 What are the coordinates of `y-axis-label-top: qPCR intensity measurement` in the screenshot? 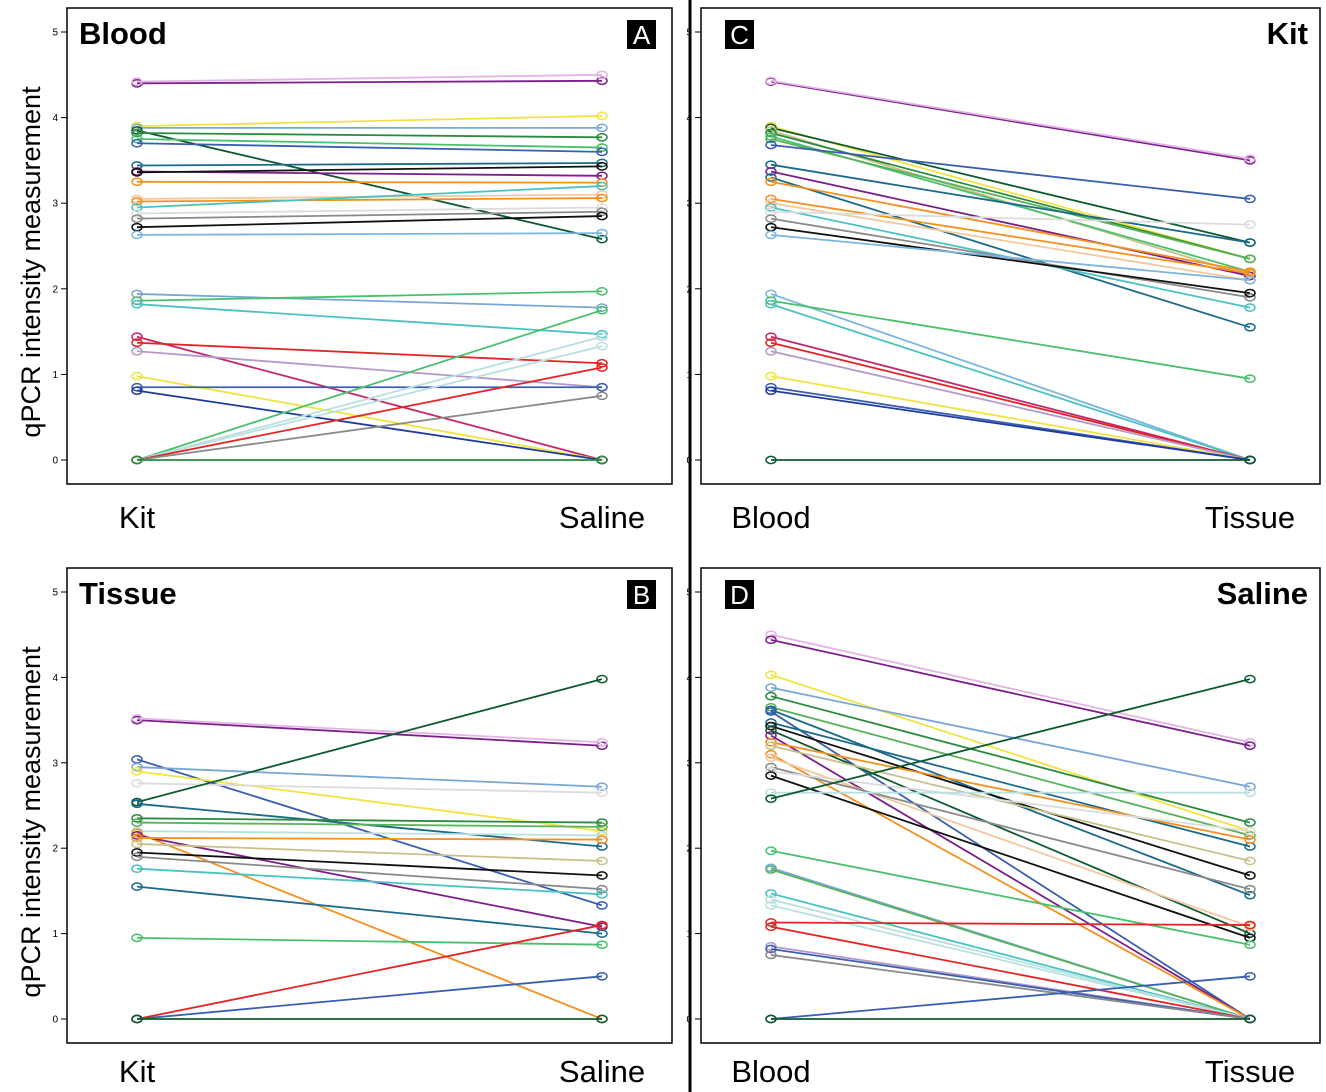 It's located at (31, 262).